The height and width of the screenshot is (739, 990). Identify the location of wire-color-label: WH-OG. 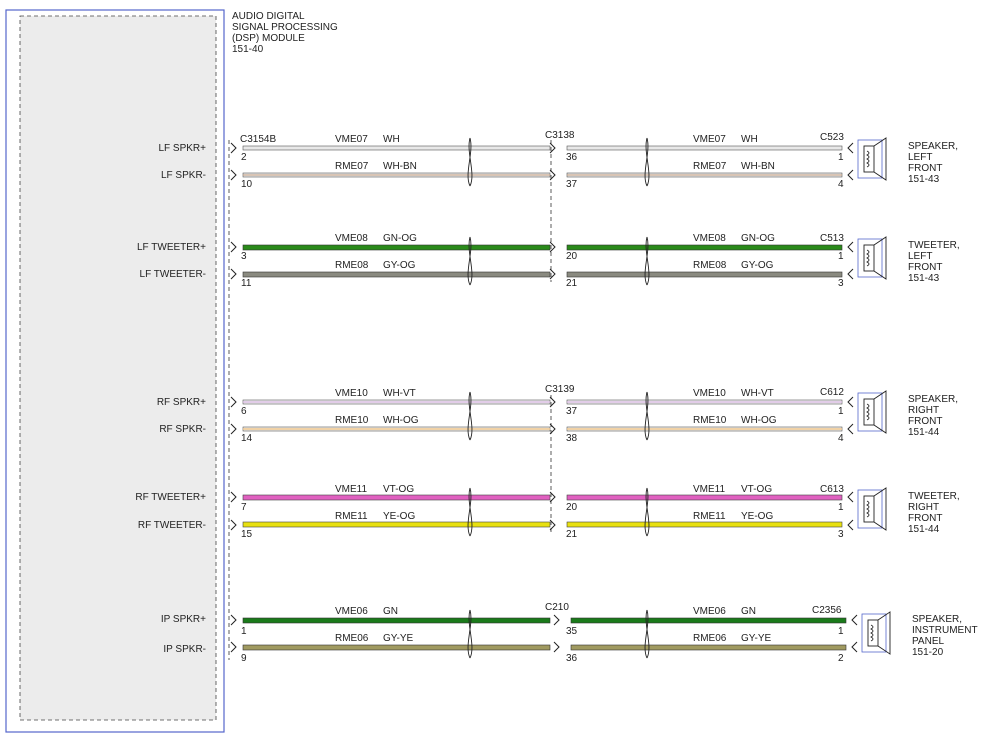
(401, 420).